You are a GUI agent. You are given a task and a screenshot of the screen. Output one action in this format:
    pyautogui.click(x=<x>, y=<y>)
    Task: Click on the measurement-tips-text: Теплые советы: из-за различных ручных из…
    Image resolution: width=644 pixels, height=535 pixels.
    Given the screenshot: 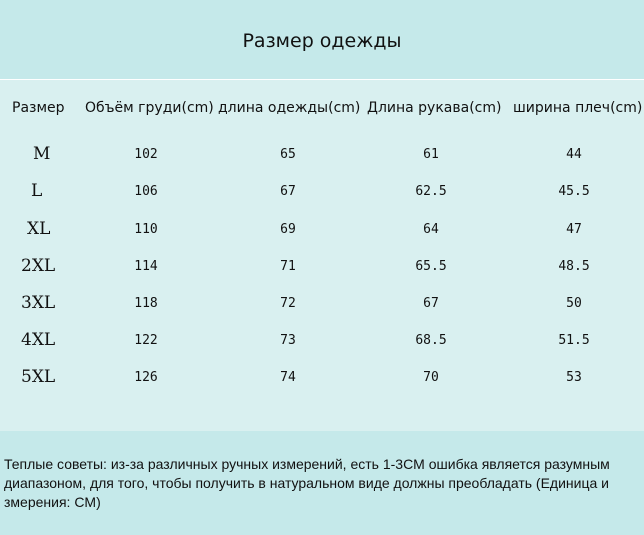 What is the action you would take?
    pyautogui.click(x=307, y=483)
    